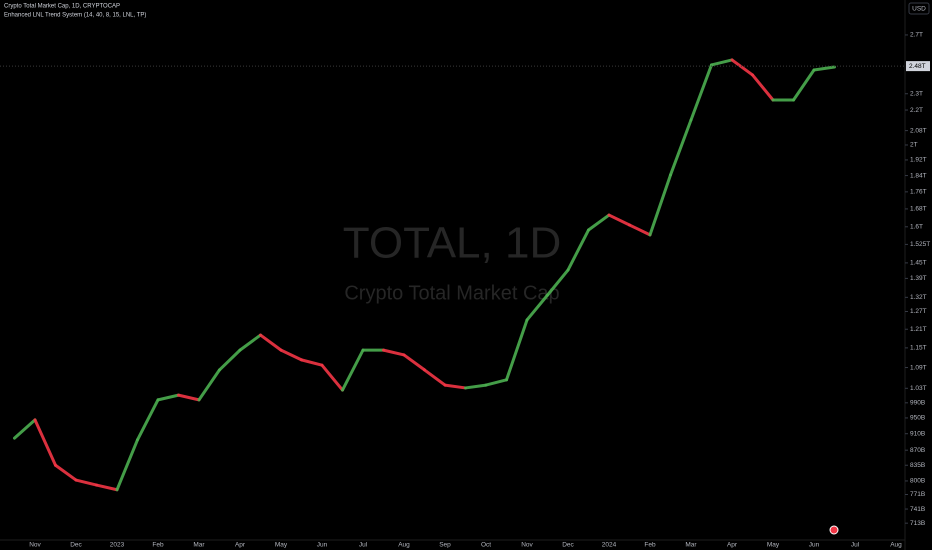  I want to click on y-tick-label: 1.84T, so click(918, 175).